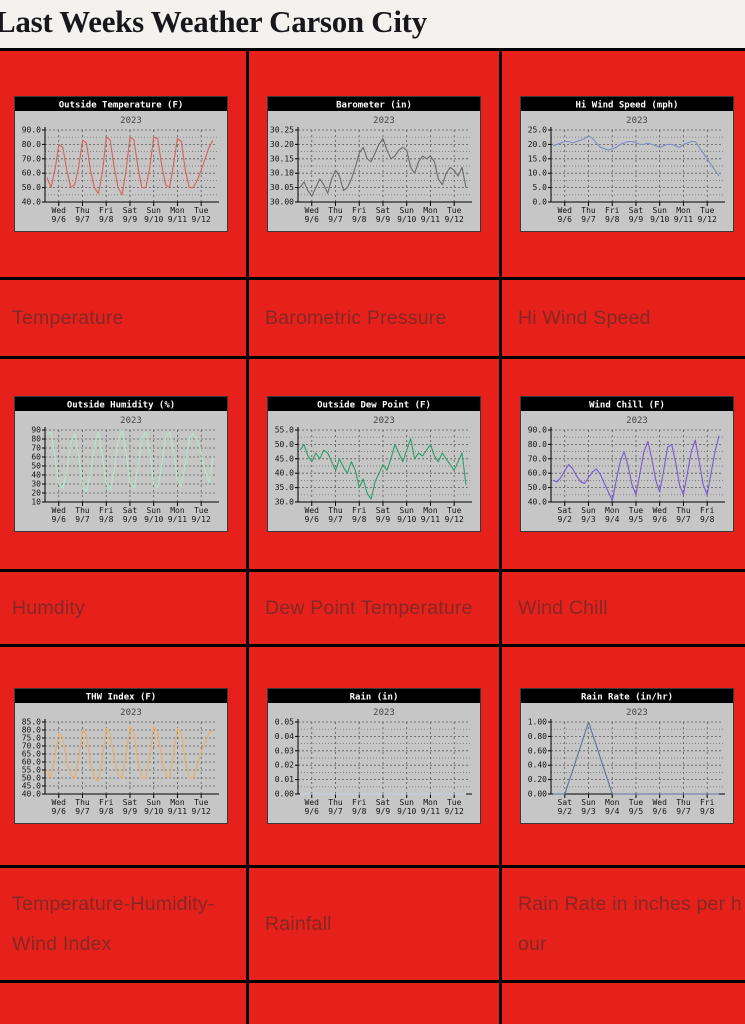 Image resolution: width=745 pixels, height=1024 pixels. What do you see at coordinates (123, 318) in the screenshot?
I see `caption-temperature: Temperature` at bounding box center [123, 318].